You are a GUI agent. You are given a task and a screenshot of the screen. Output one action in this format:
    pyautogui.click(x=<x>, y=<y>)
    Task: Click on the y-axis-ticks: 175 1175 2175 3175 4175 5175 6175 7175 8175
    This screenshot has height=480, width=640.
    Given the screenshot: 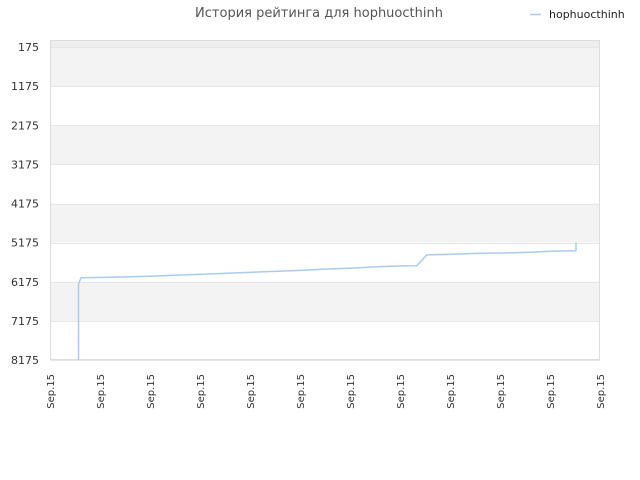 What is the action you would take?
    pyautogui.click(x=25, y=204)
    